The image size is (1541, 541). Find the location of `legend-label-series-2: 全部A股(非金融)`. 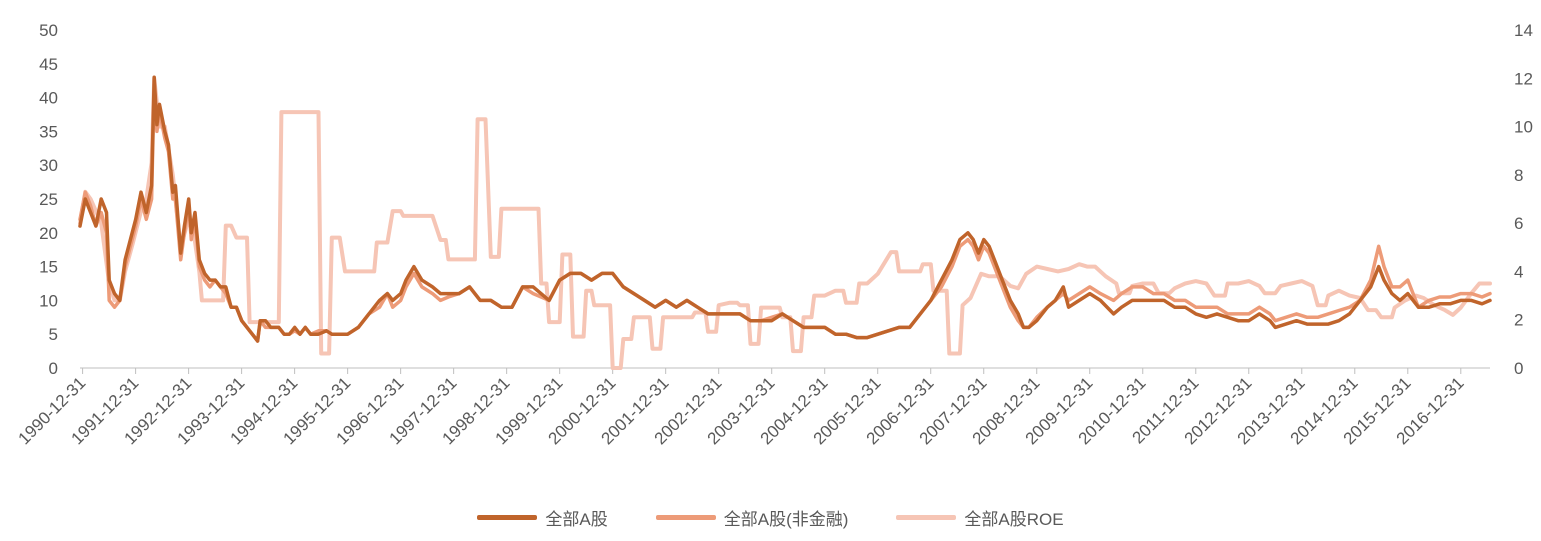

legend-label-series-2: 全部A股(非金融) is located at coordinates (786, 519).